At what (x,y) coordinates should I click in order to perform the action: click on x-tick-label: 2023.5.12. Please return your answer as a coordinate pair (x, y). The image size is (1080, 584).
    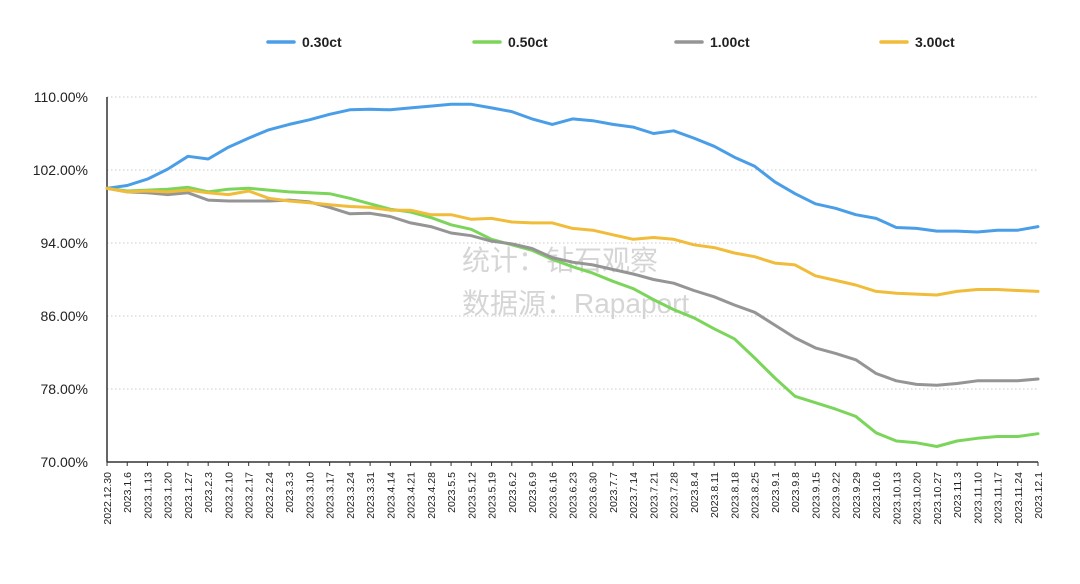
    Looking at the image, I should click on (472, 495).